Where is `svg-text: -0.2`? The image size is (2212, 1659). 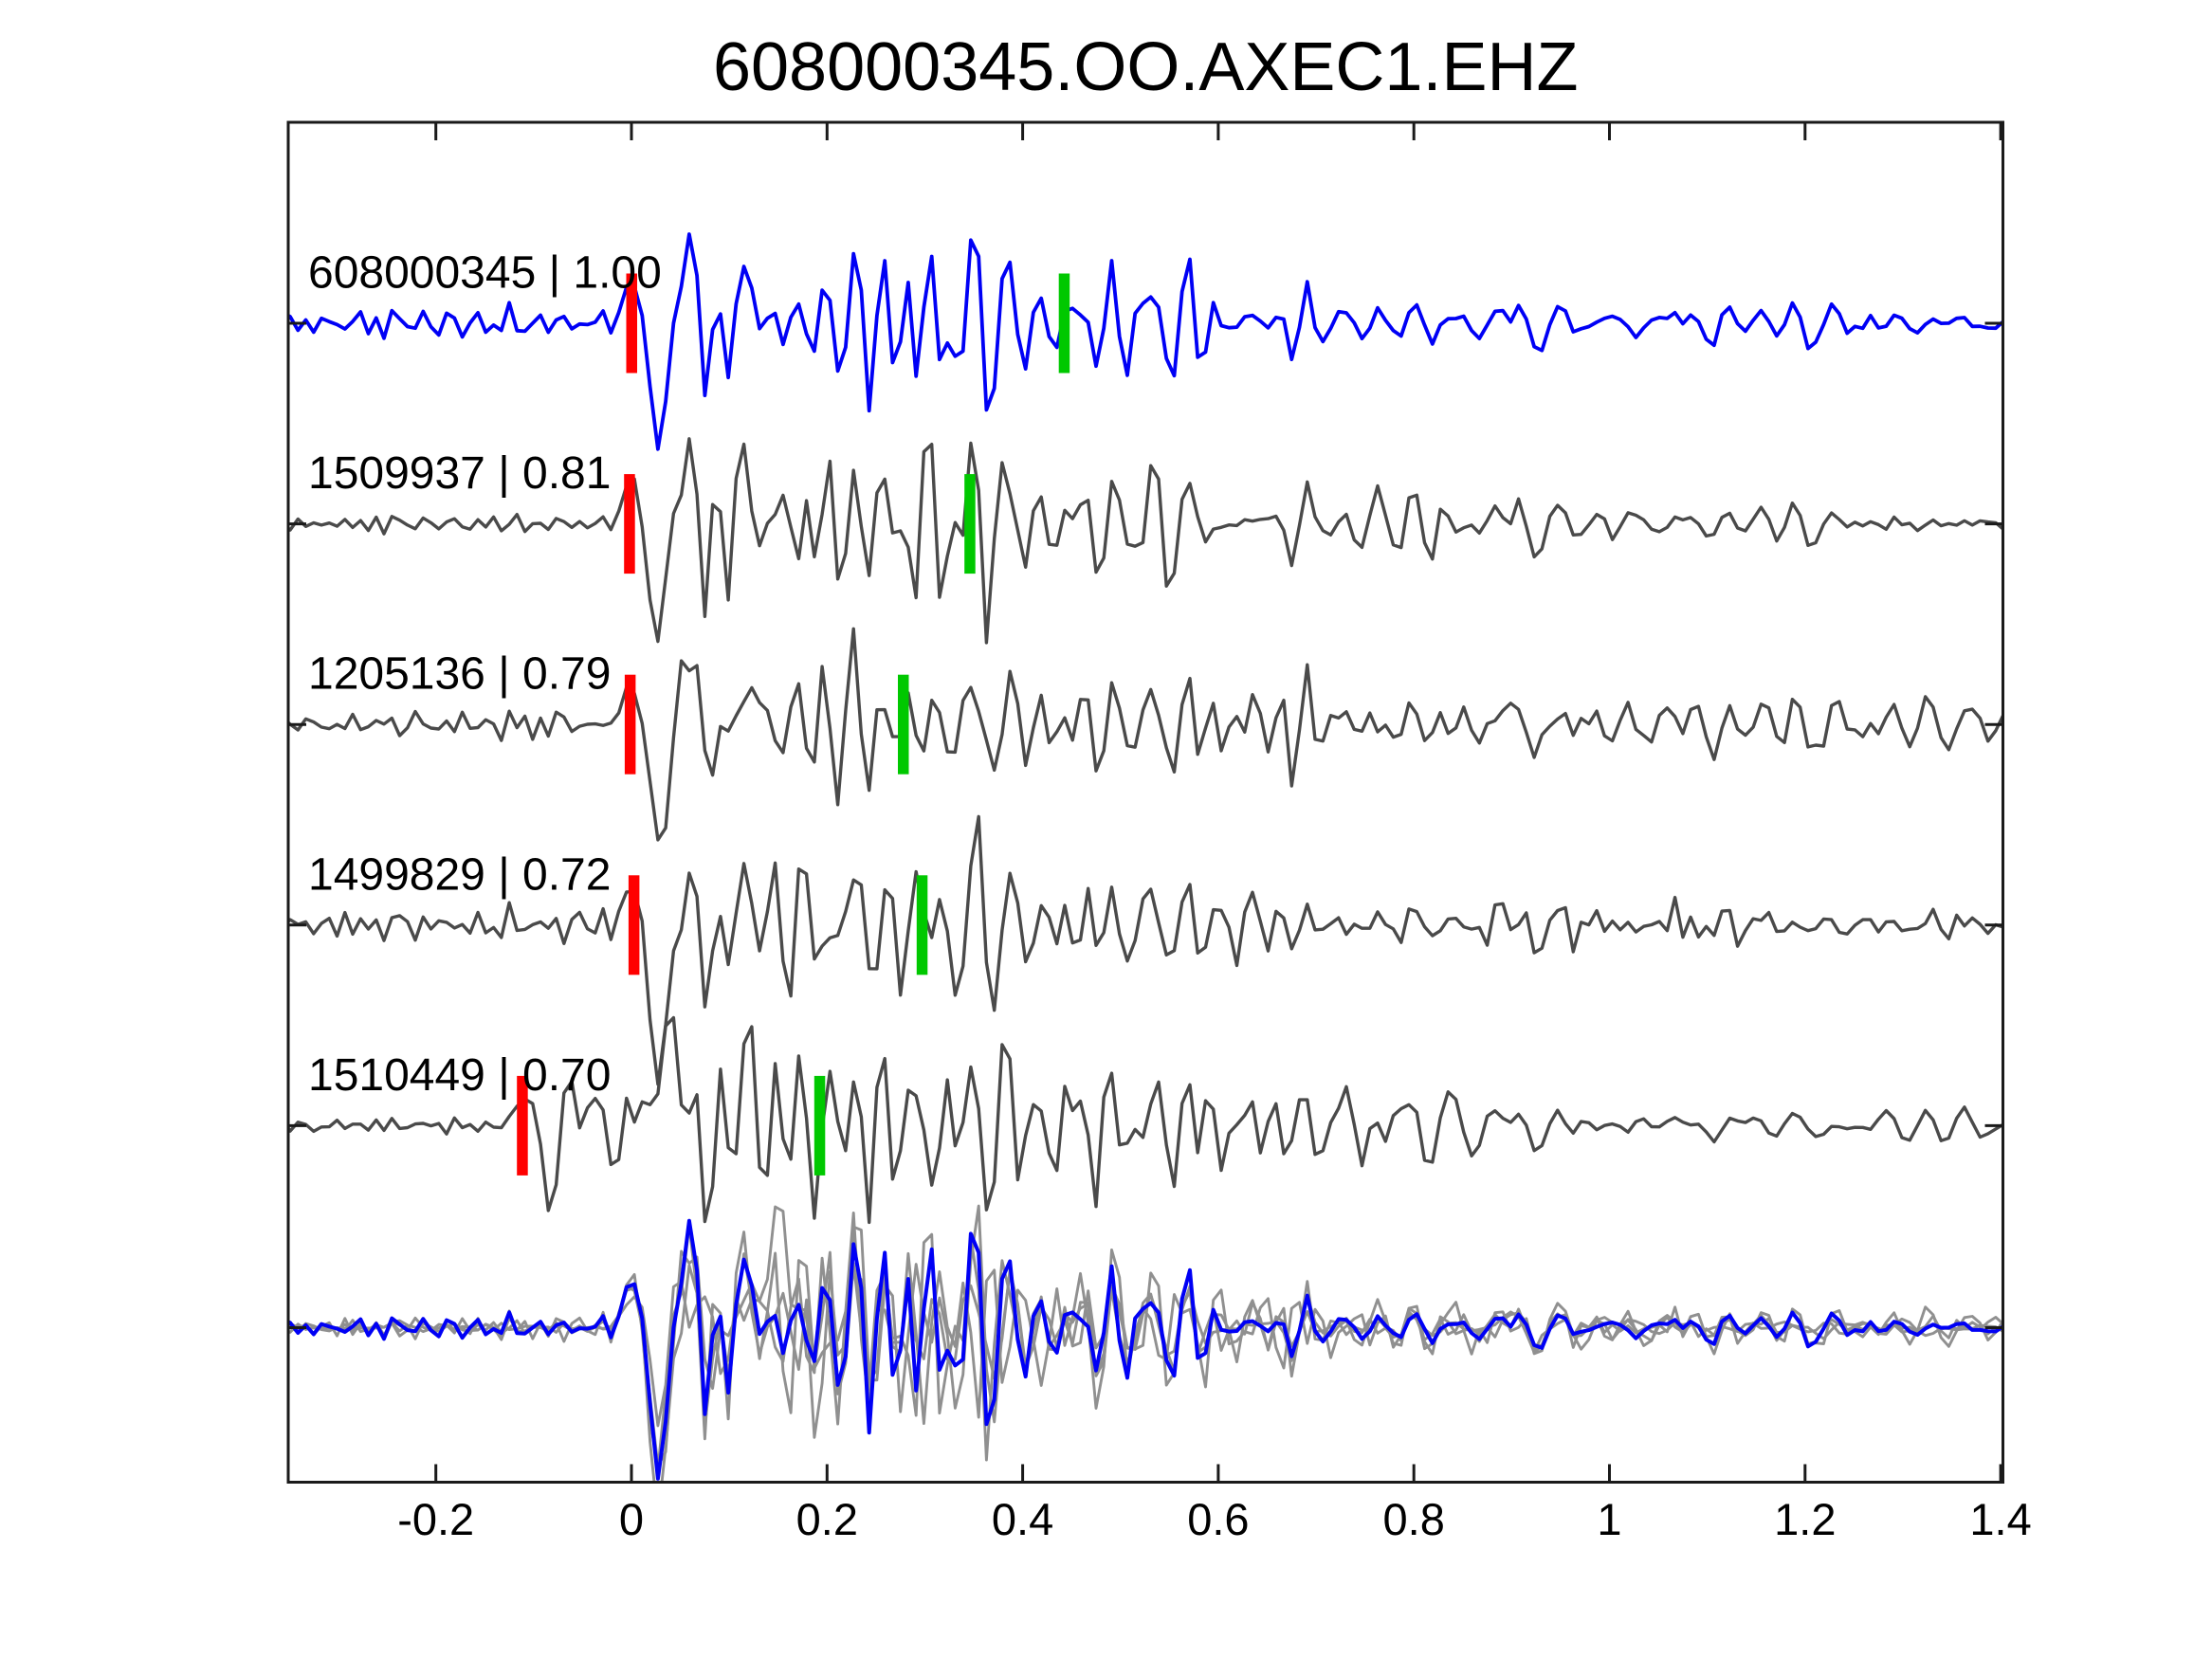
svg-text: -0.2 is located at coordinates (435, 1519).